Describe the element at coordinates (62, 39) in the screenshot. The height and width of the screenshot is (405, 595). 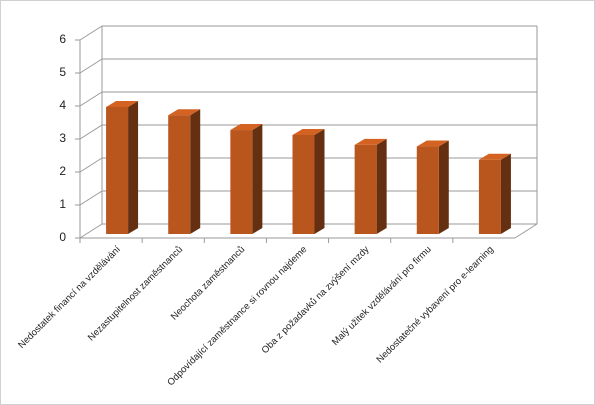
I see `y-tick-label: 6` at that location.